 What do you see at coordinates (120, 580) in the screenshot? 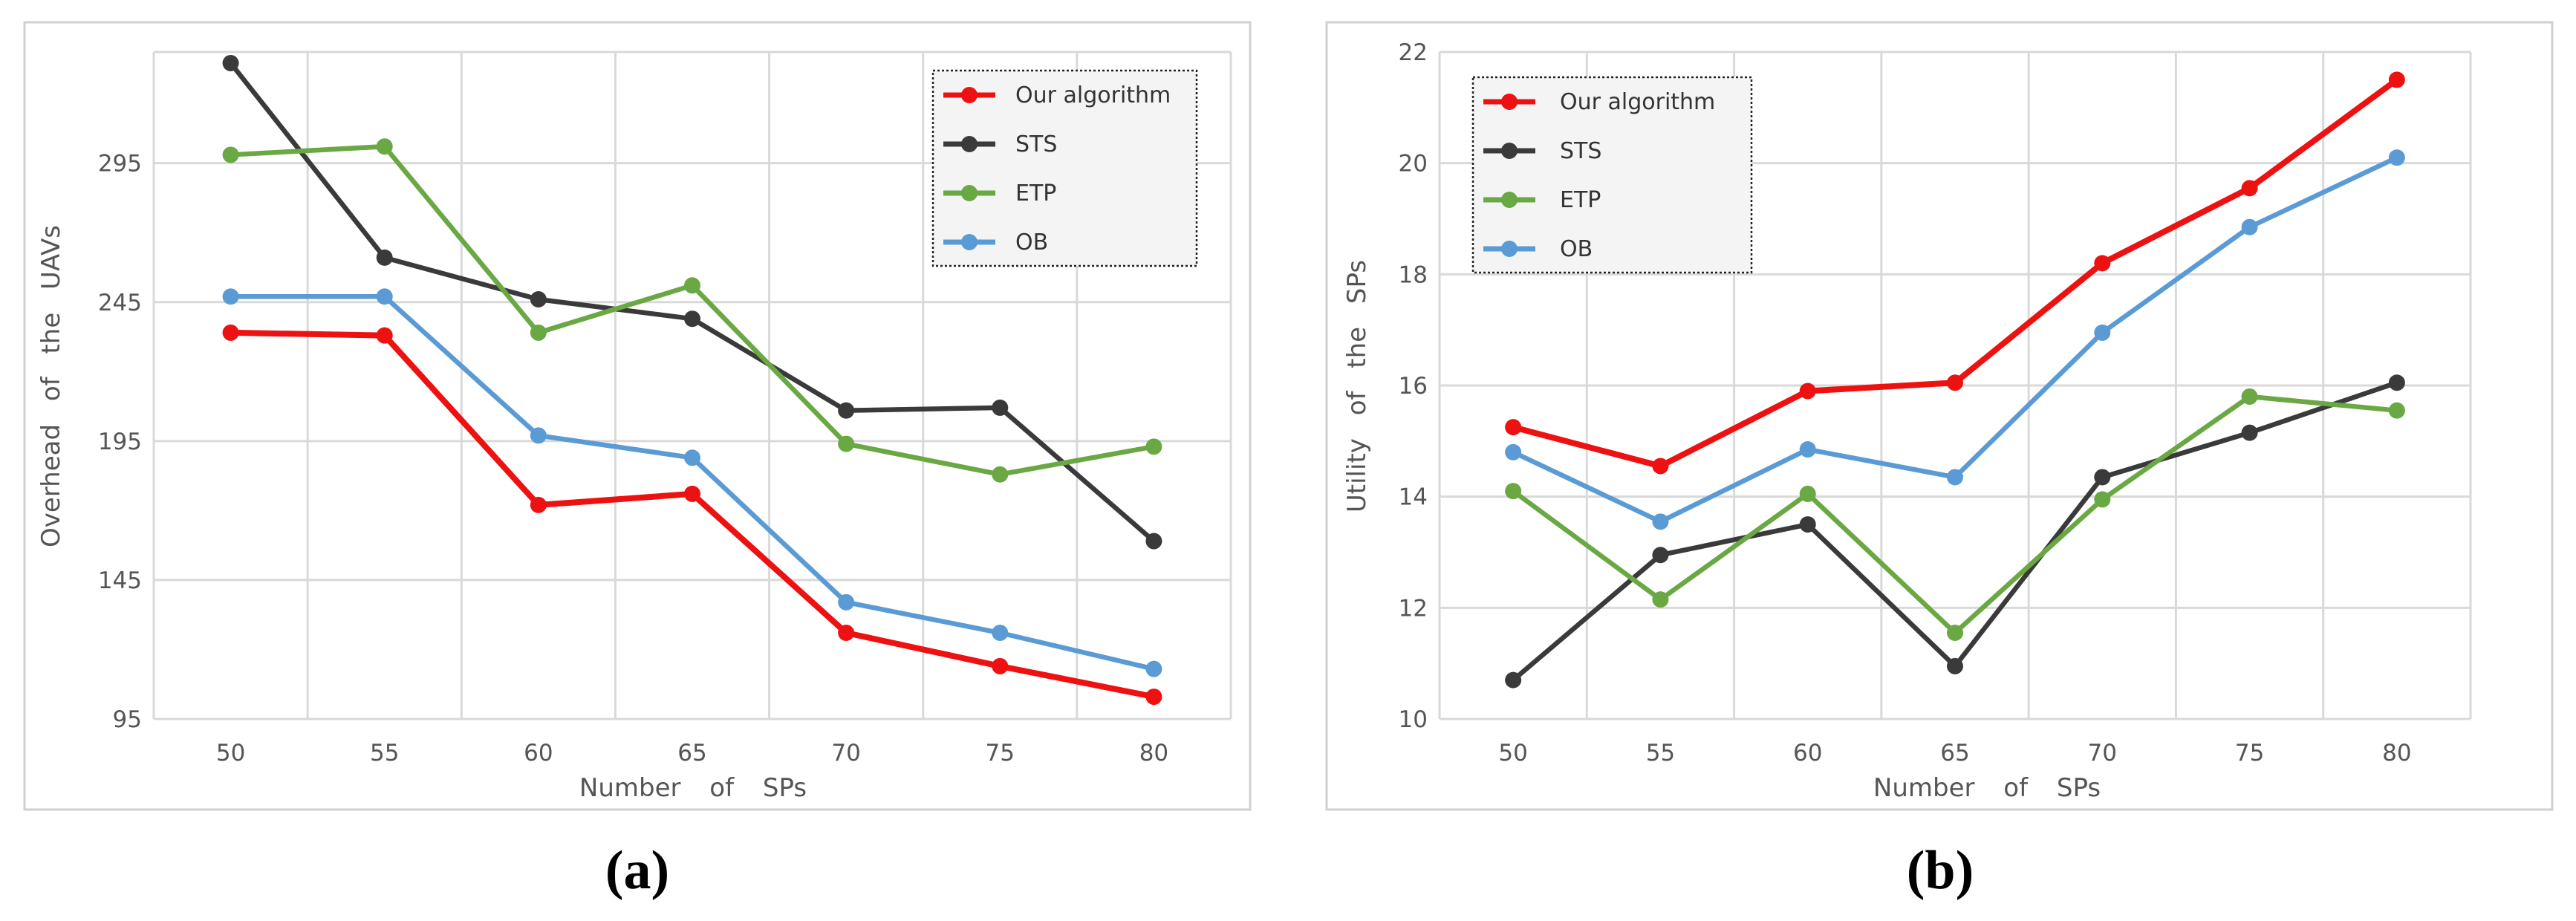
I see `chart-a-ytick-label: 145` at bounding box center [120, 580].